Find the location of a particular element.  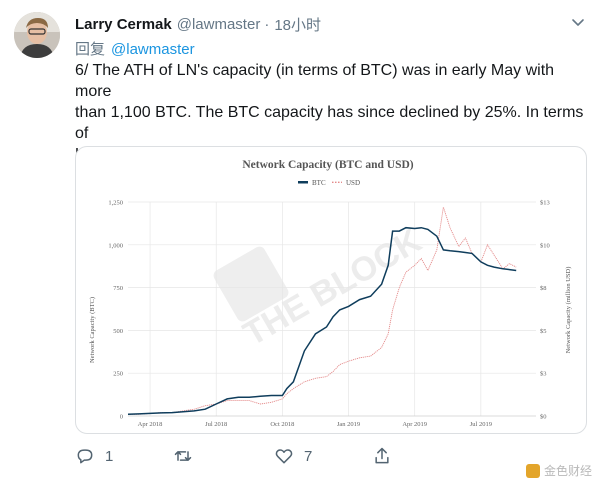

y-axis-label-right: Network Capacity (million USD) is located at coordinates (568, 310).